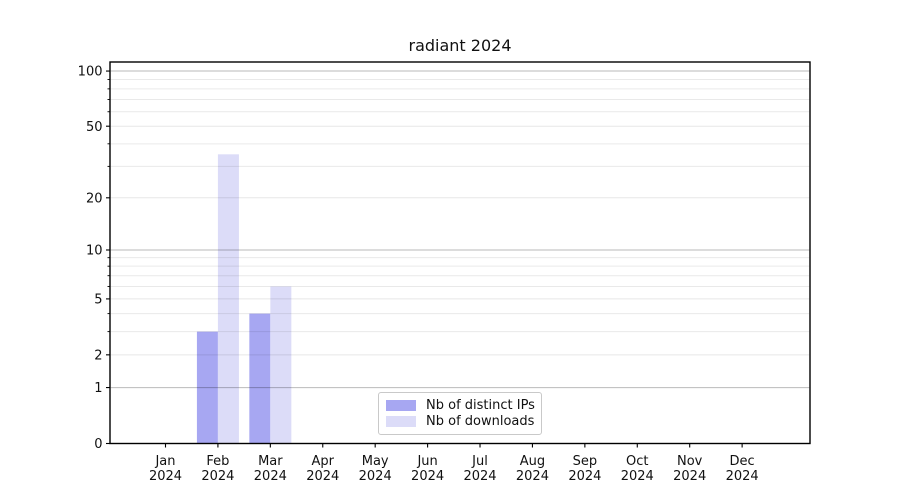 Image resolution: width=900 pixels, height=500 pixels. What do you see at coordinates (323, 461) in the screenshot?
I see `x-tick-label-month-apr: Apr` at bounding box center [323, 461].